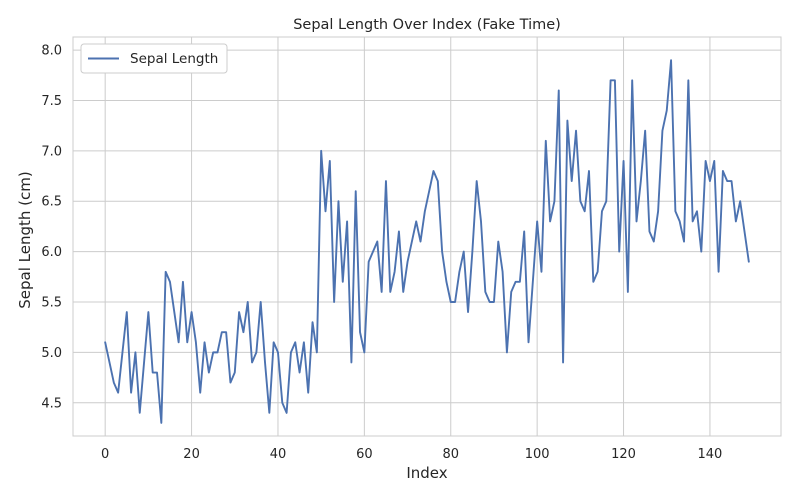  What do you see at coordinates (51, 101) in the screenshot?
I see `y-tick-label: 7.5` at bounding box center [51, 101].